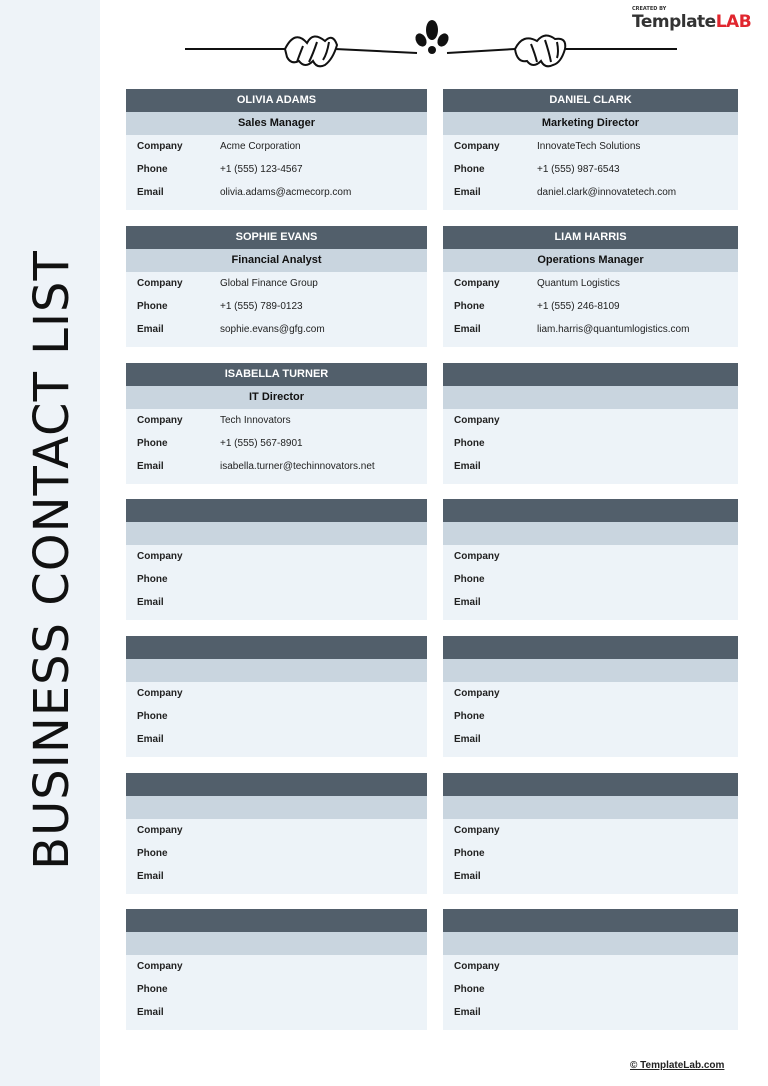  I want to click on email-value: liam.harris@quantumlogistics.com, so click(613, 329).